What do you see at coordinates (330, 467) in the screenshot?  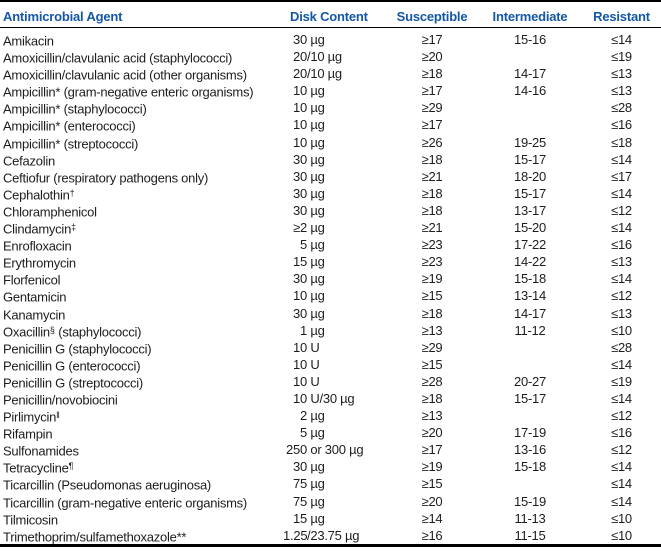 I see `table-row: Tetracycline¶ 30 µg ≥19 15-18 ≤14` at bounding box center [330, 467].